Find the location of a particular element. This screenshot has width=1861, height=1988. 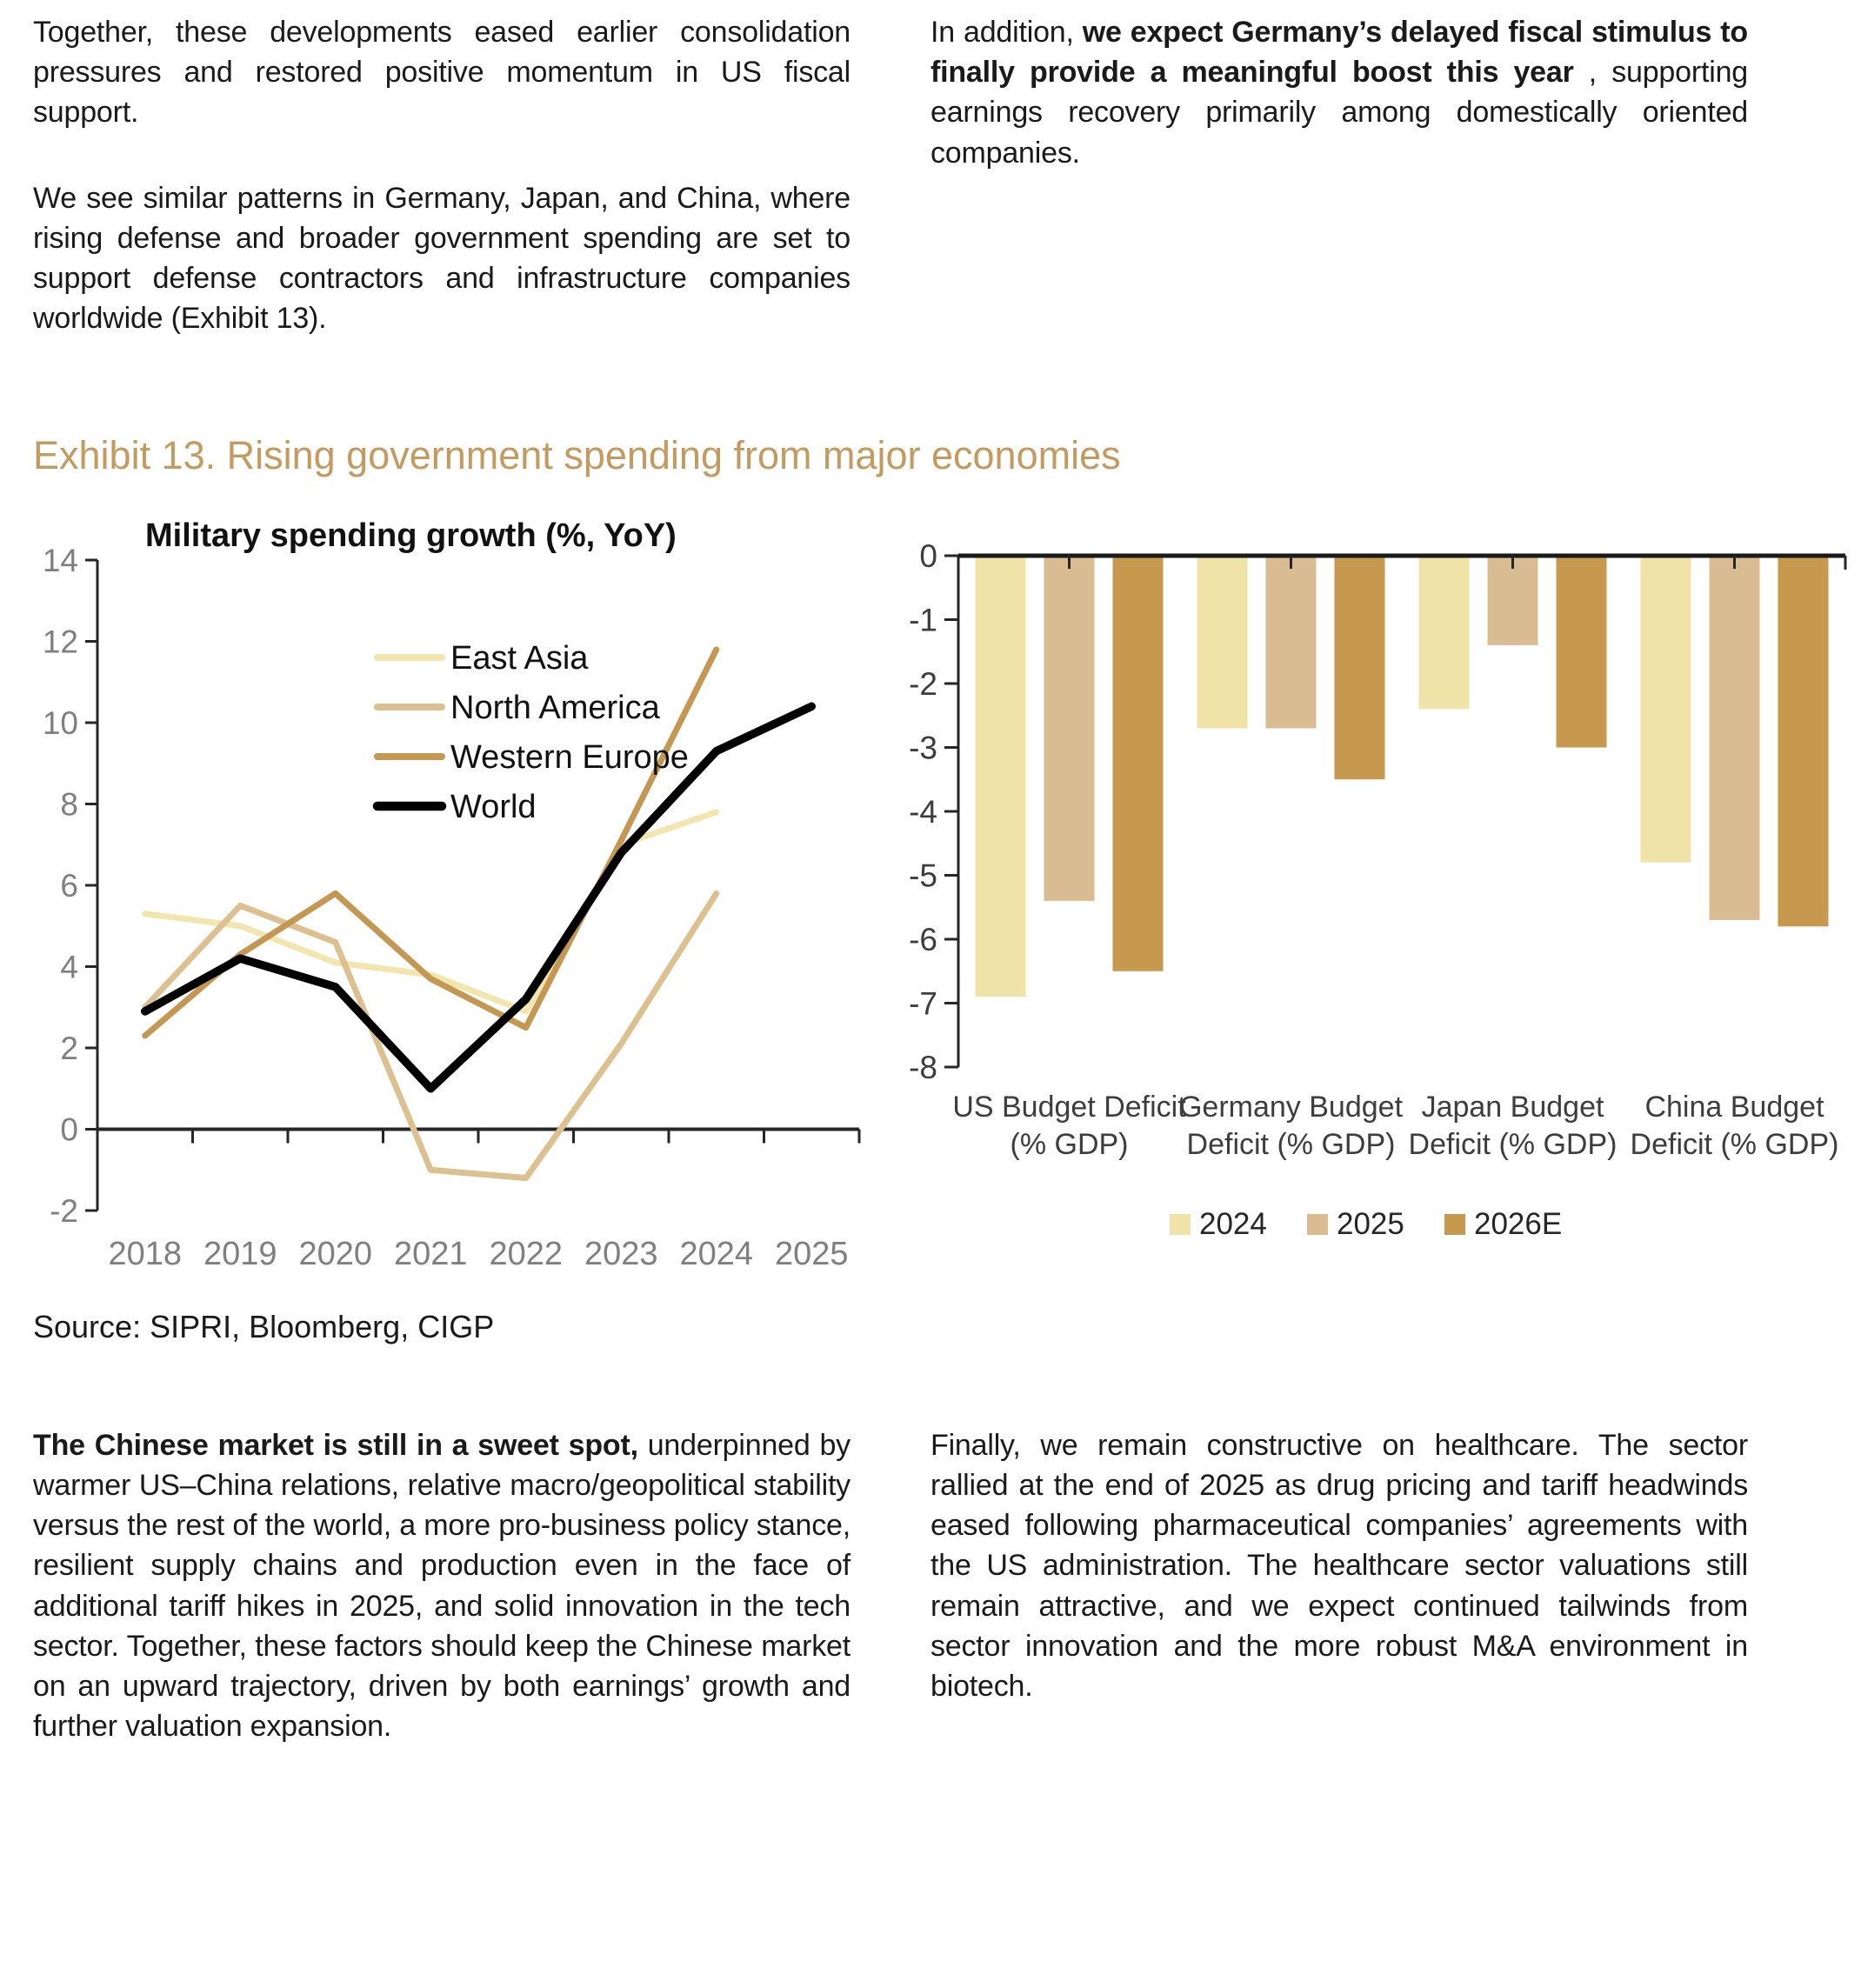

y-axis-label: 10 is located at coordinates (61, 723).